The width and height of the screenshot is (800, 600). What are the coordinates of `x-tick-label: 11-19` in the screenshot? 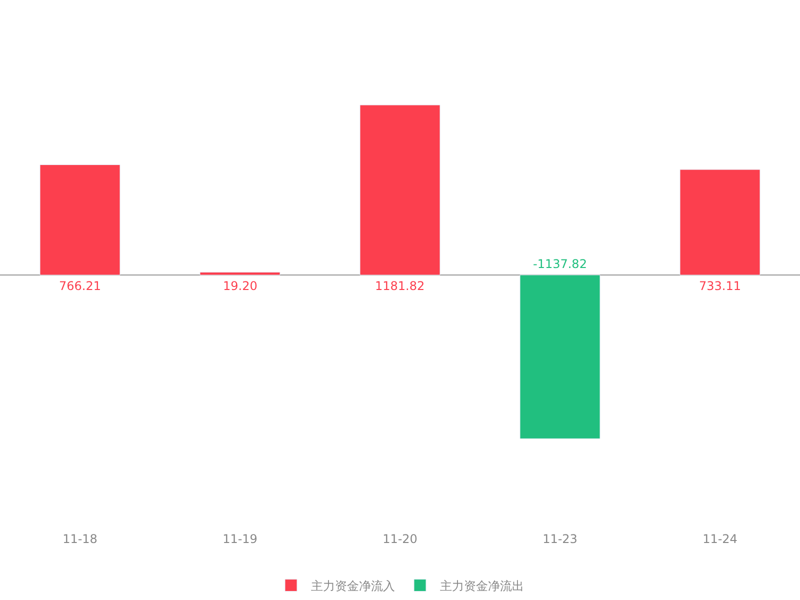 It's located at (240, 539).